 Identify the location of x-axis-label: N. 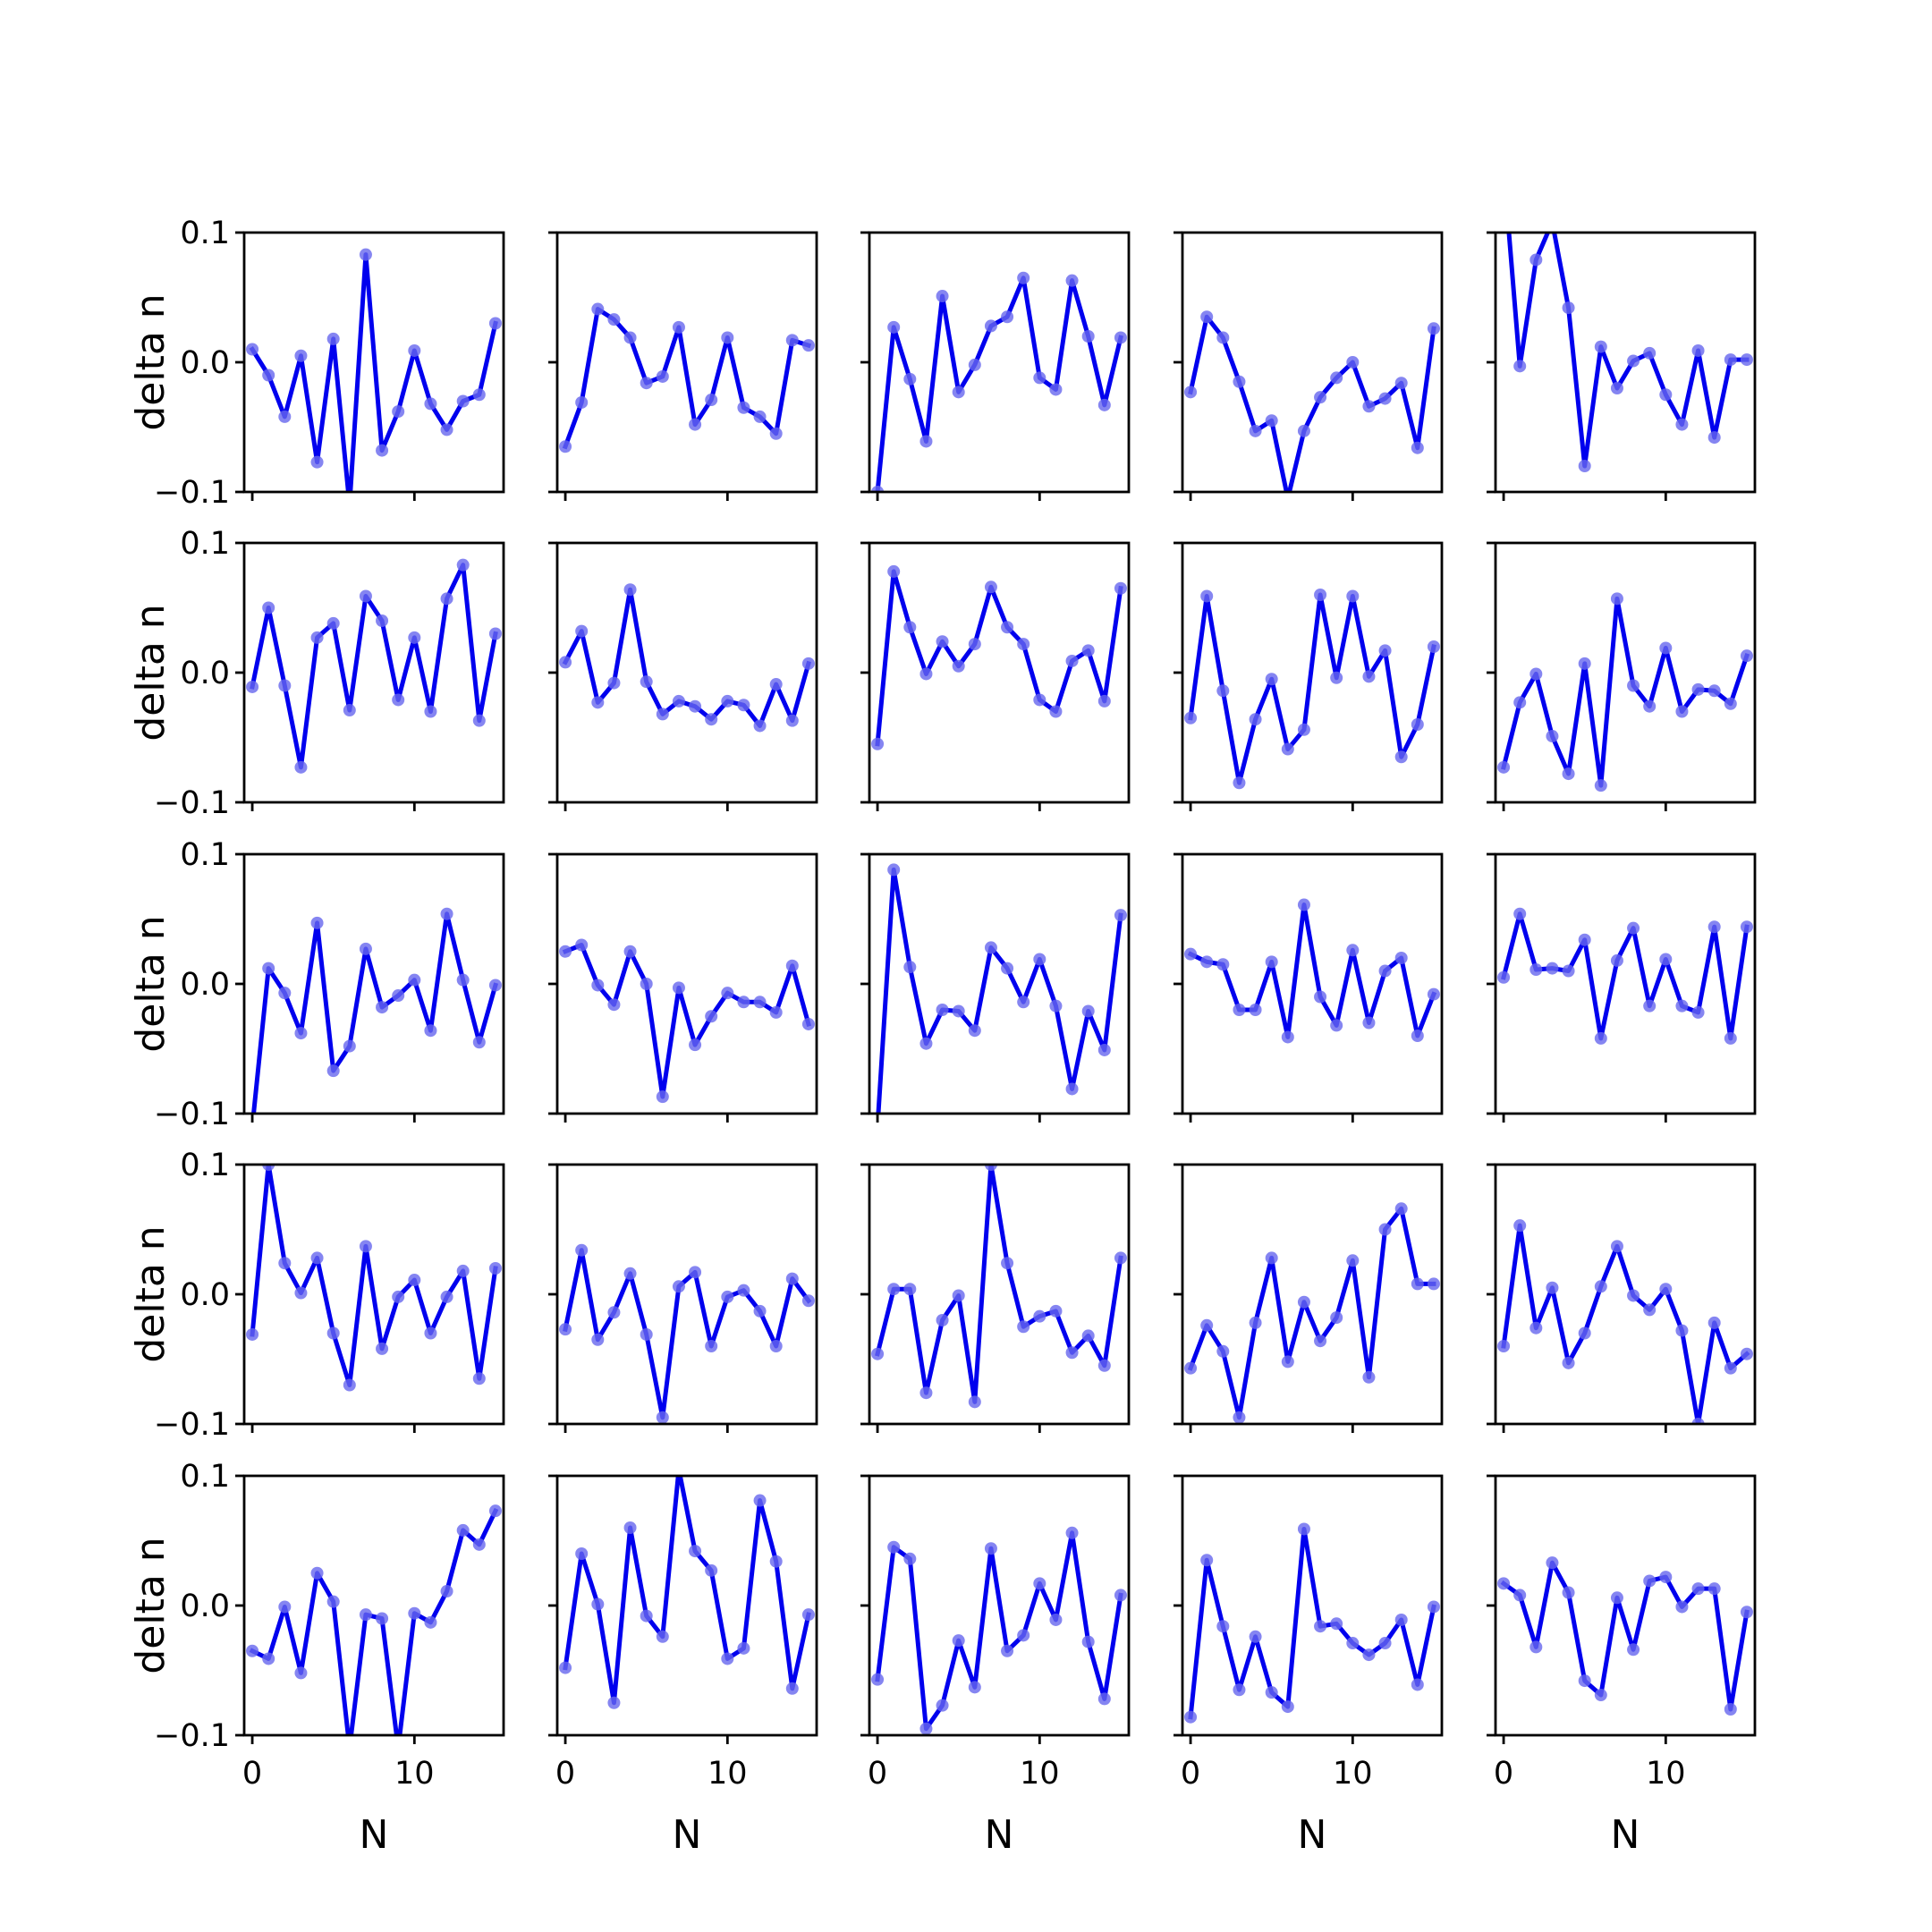
(374, 1835).